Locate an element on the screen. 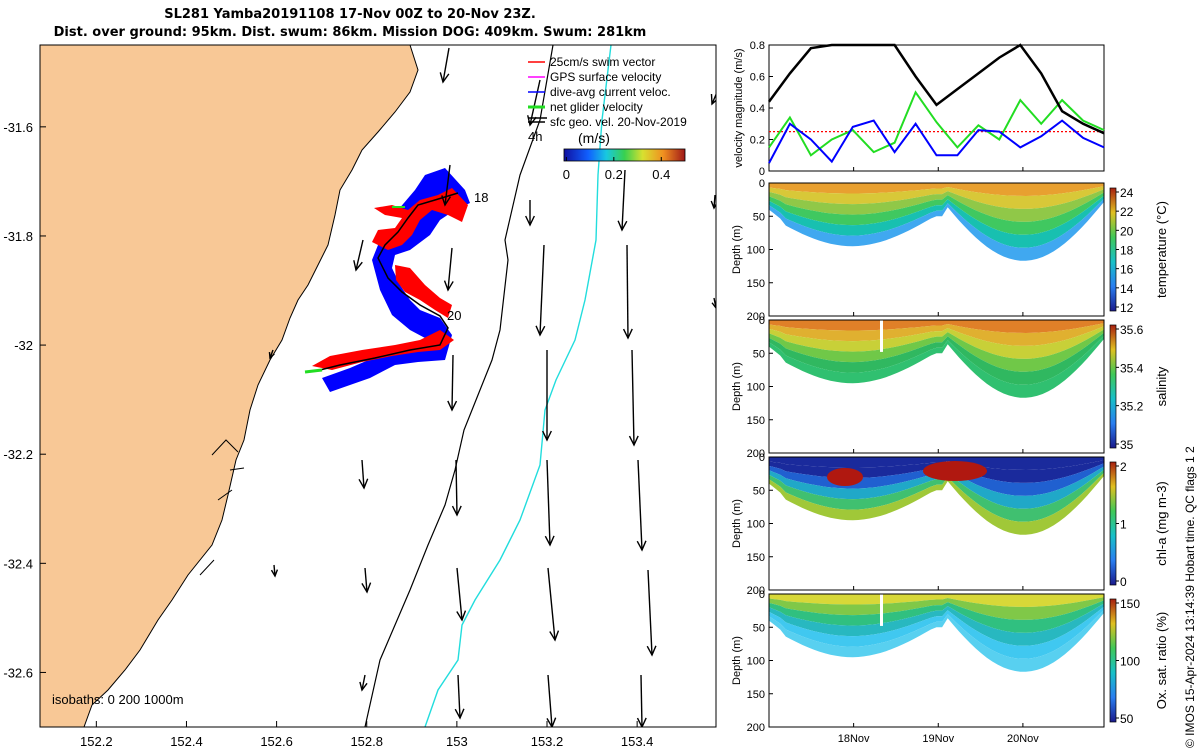  legend-label: sfc geo. vel. 20-Nov-2019 is located at coordinates (618, 122).